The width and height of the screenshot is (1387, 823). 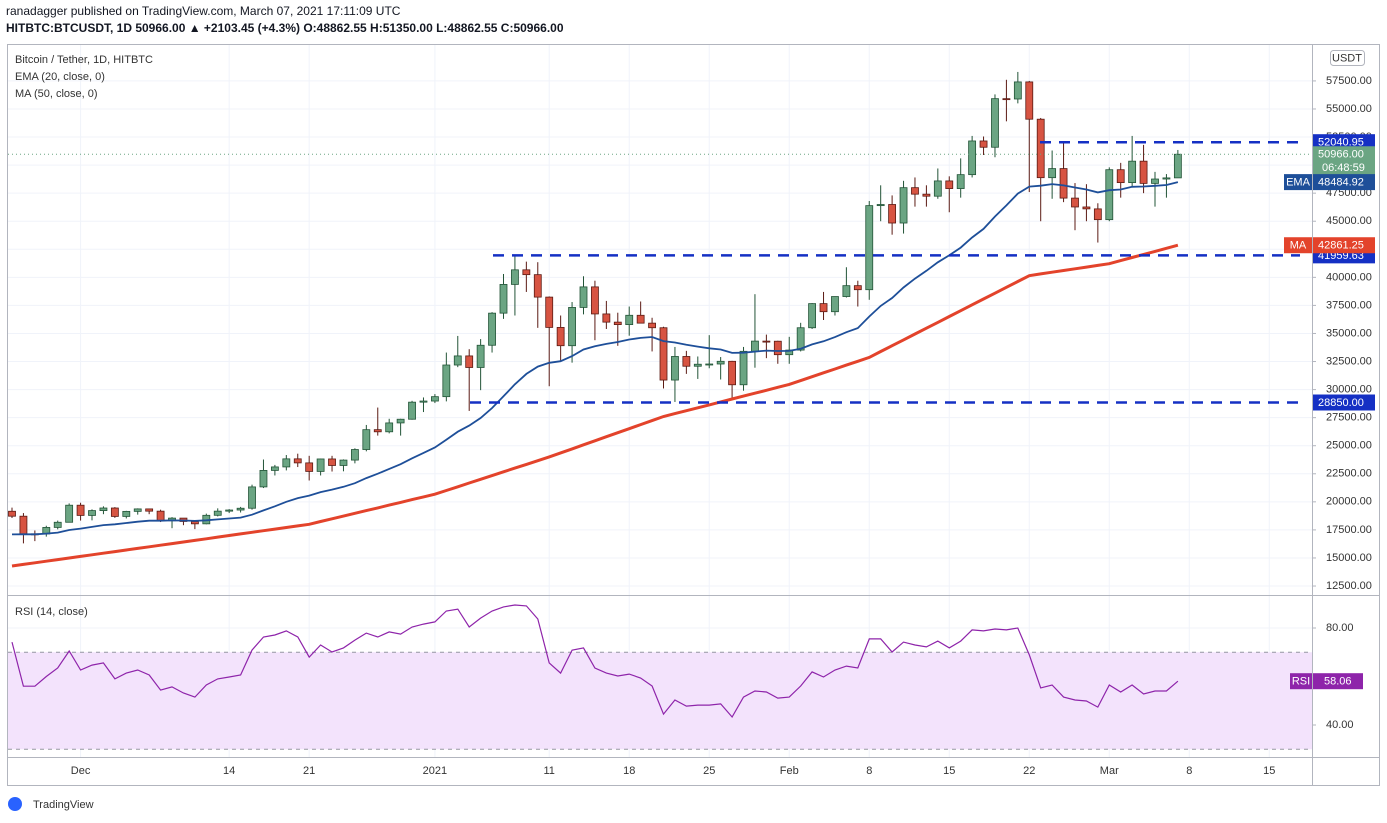 What do you see at coordinates (1349, 333) in the screenshot?
I see `y-tick-label: 35000.00` at bounding box center [1349, 333].